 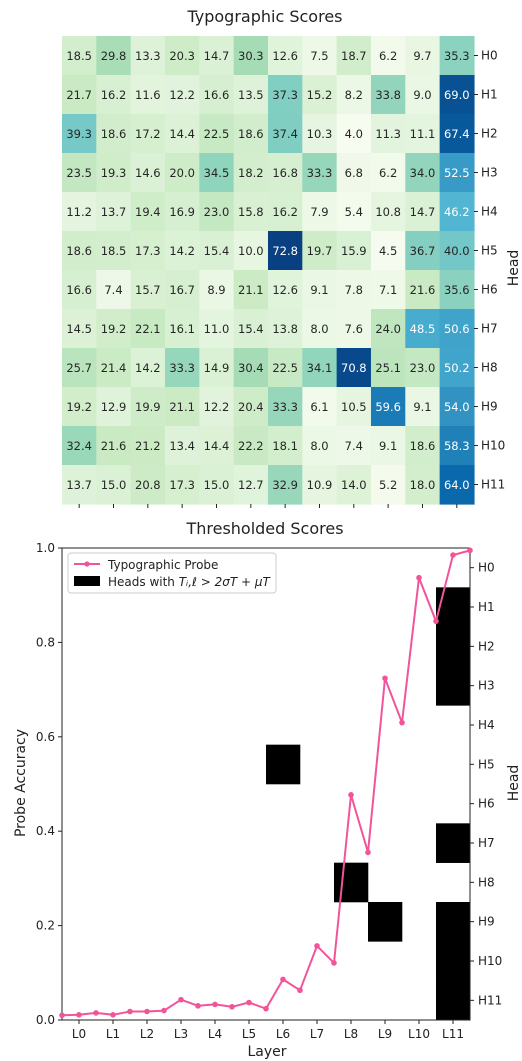 I want to click on head-tick-label: H4, so click(x=486, y=725).